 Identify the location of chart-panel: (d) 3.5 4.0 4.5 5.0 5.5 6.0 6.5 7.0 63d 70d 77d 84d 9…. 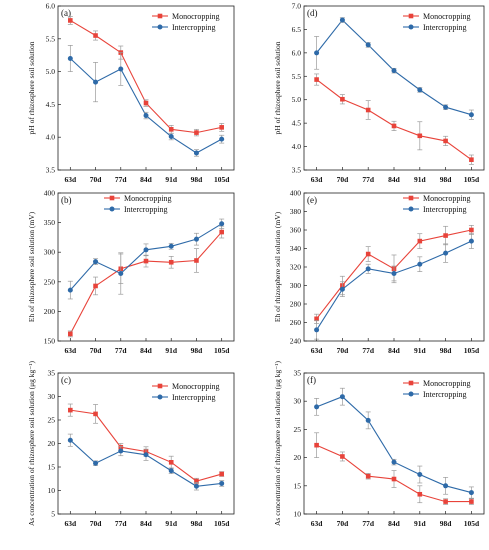
(379, 93).